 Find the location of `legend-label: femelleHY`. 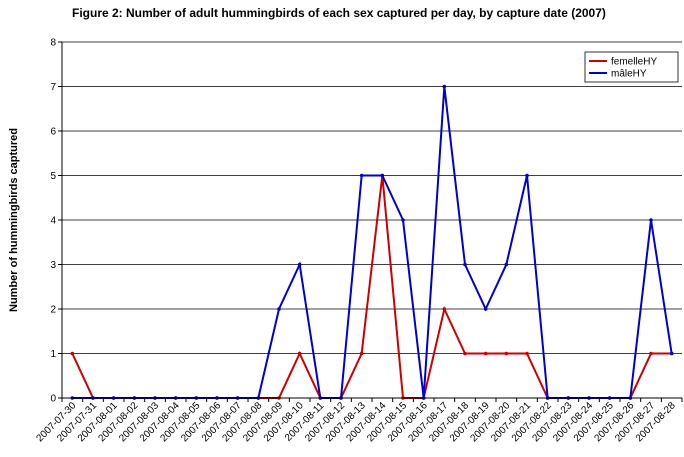

legend-label: femelleHY is located at coordinates (634, 62).